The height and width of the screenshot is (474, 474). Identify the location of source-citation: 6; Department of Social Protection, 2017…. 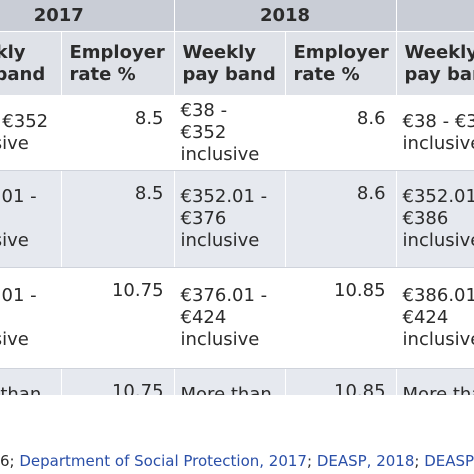
(237, 461).